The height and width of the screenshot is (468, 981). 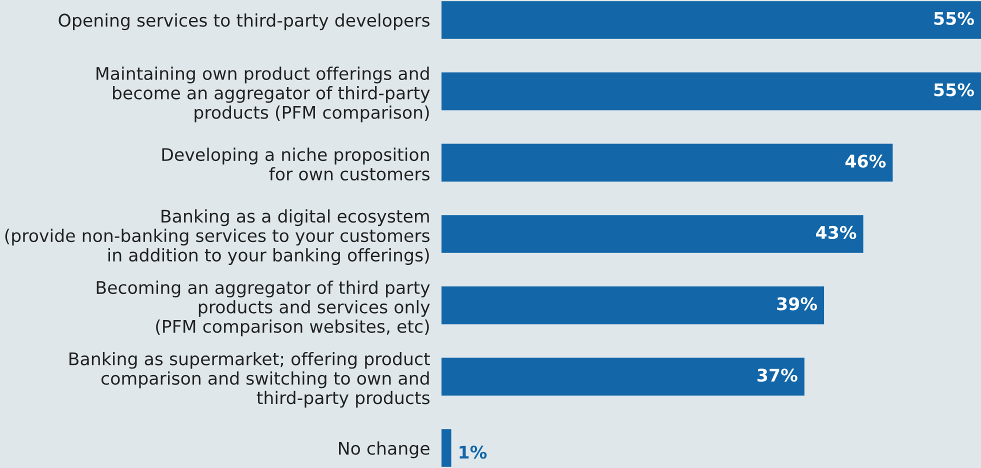 I want to click on y-tick-label: Developing a niche proposition for own customers, so click(x=296, y=164).